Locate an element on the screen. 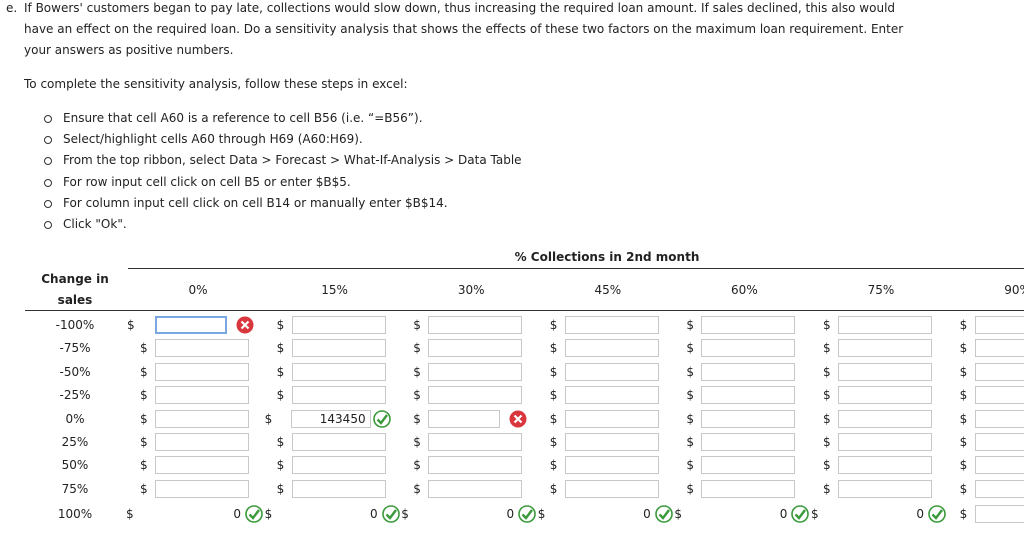  row-label: 25% is located at coordinates (75, 442).